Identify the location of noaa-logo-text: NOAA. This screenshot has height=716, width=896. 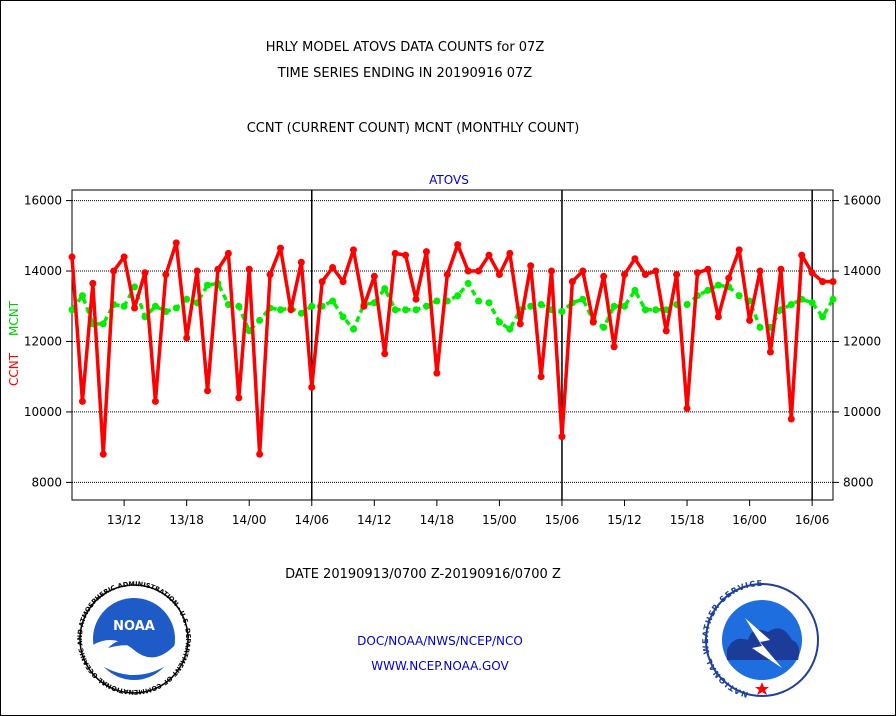
(134, 626).